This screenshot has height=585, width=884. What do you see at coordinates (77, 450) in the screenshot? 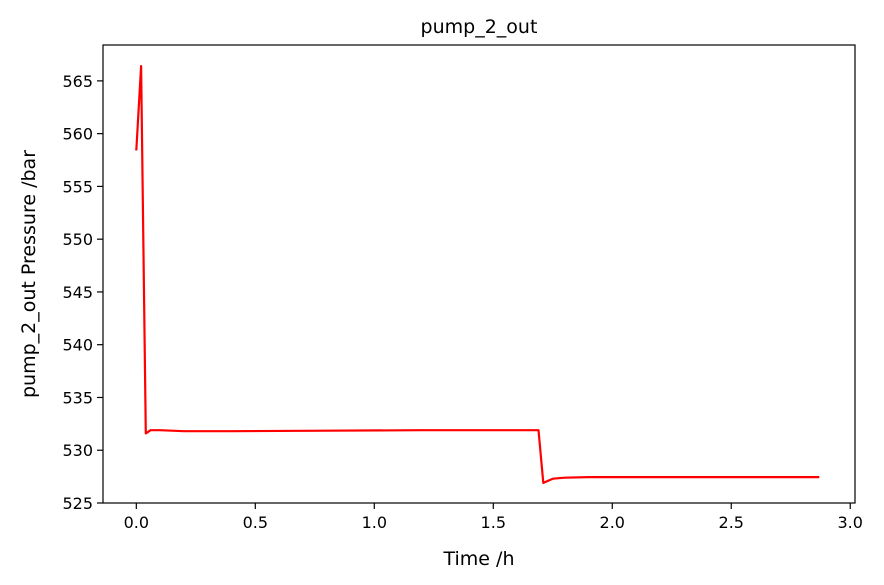
I see `y-tick-label: 530` at bounding box center [77, 450].